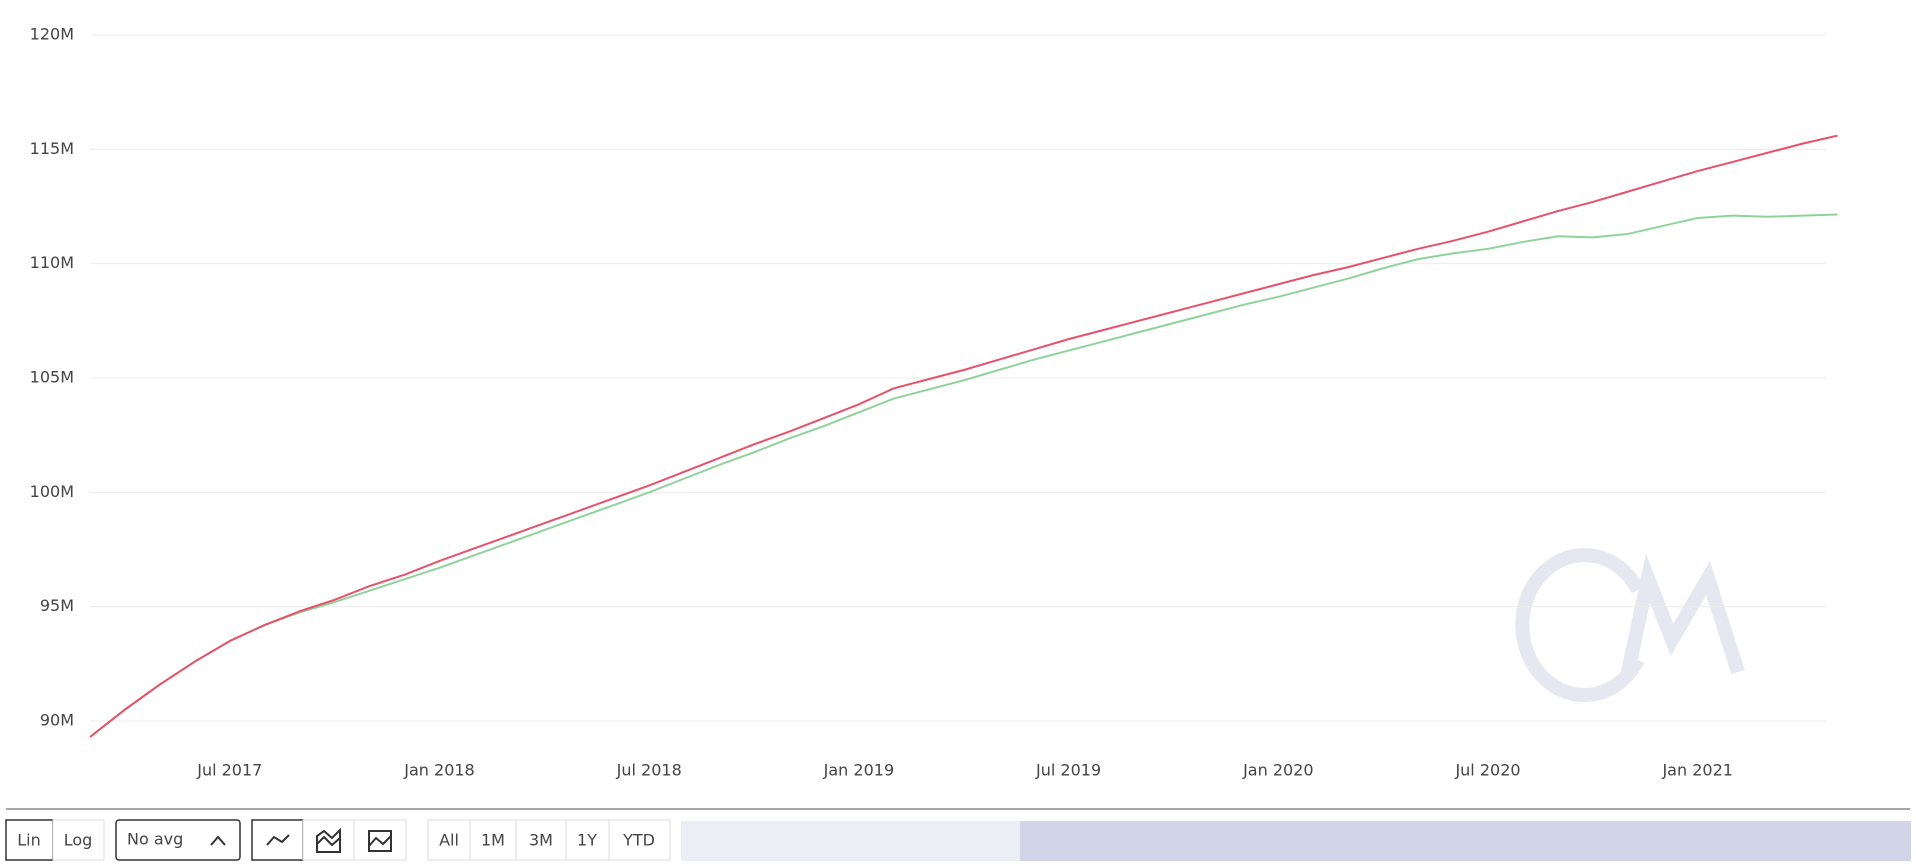 The image size is (1916, 868). I want to click on logo-c, so click(1580, 625).